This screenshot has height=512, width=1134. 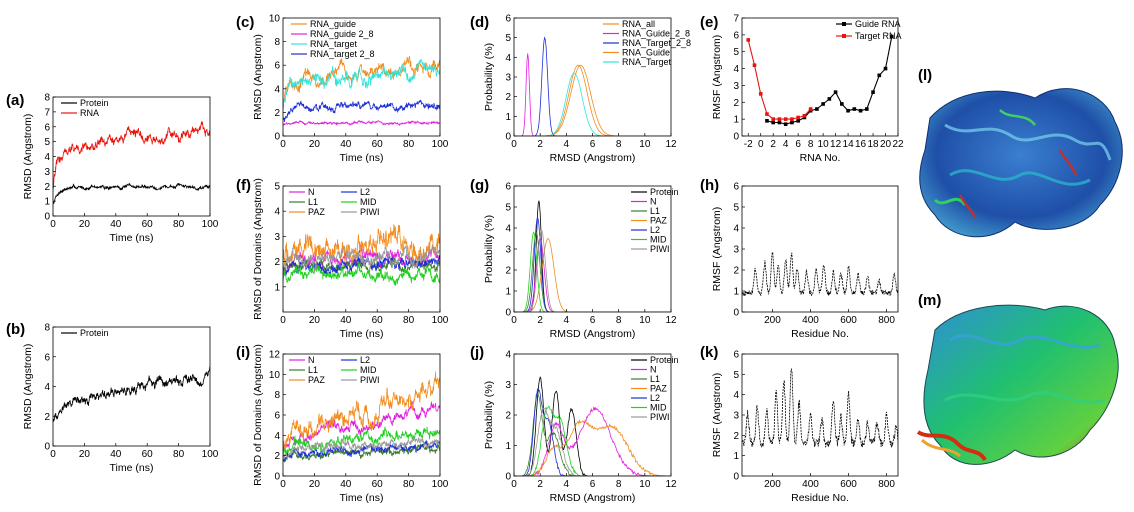 What do you see at coordinates (898, 144) in the screenshot?
I see `x-tick-label: 22` at bounding box center [898, 144].